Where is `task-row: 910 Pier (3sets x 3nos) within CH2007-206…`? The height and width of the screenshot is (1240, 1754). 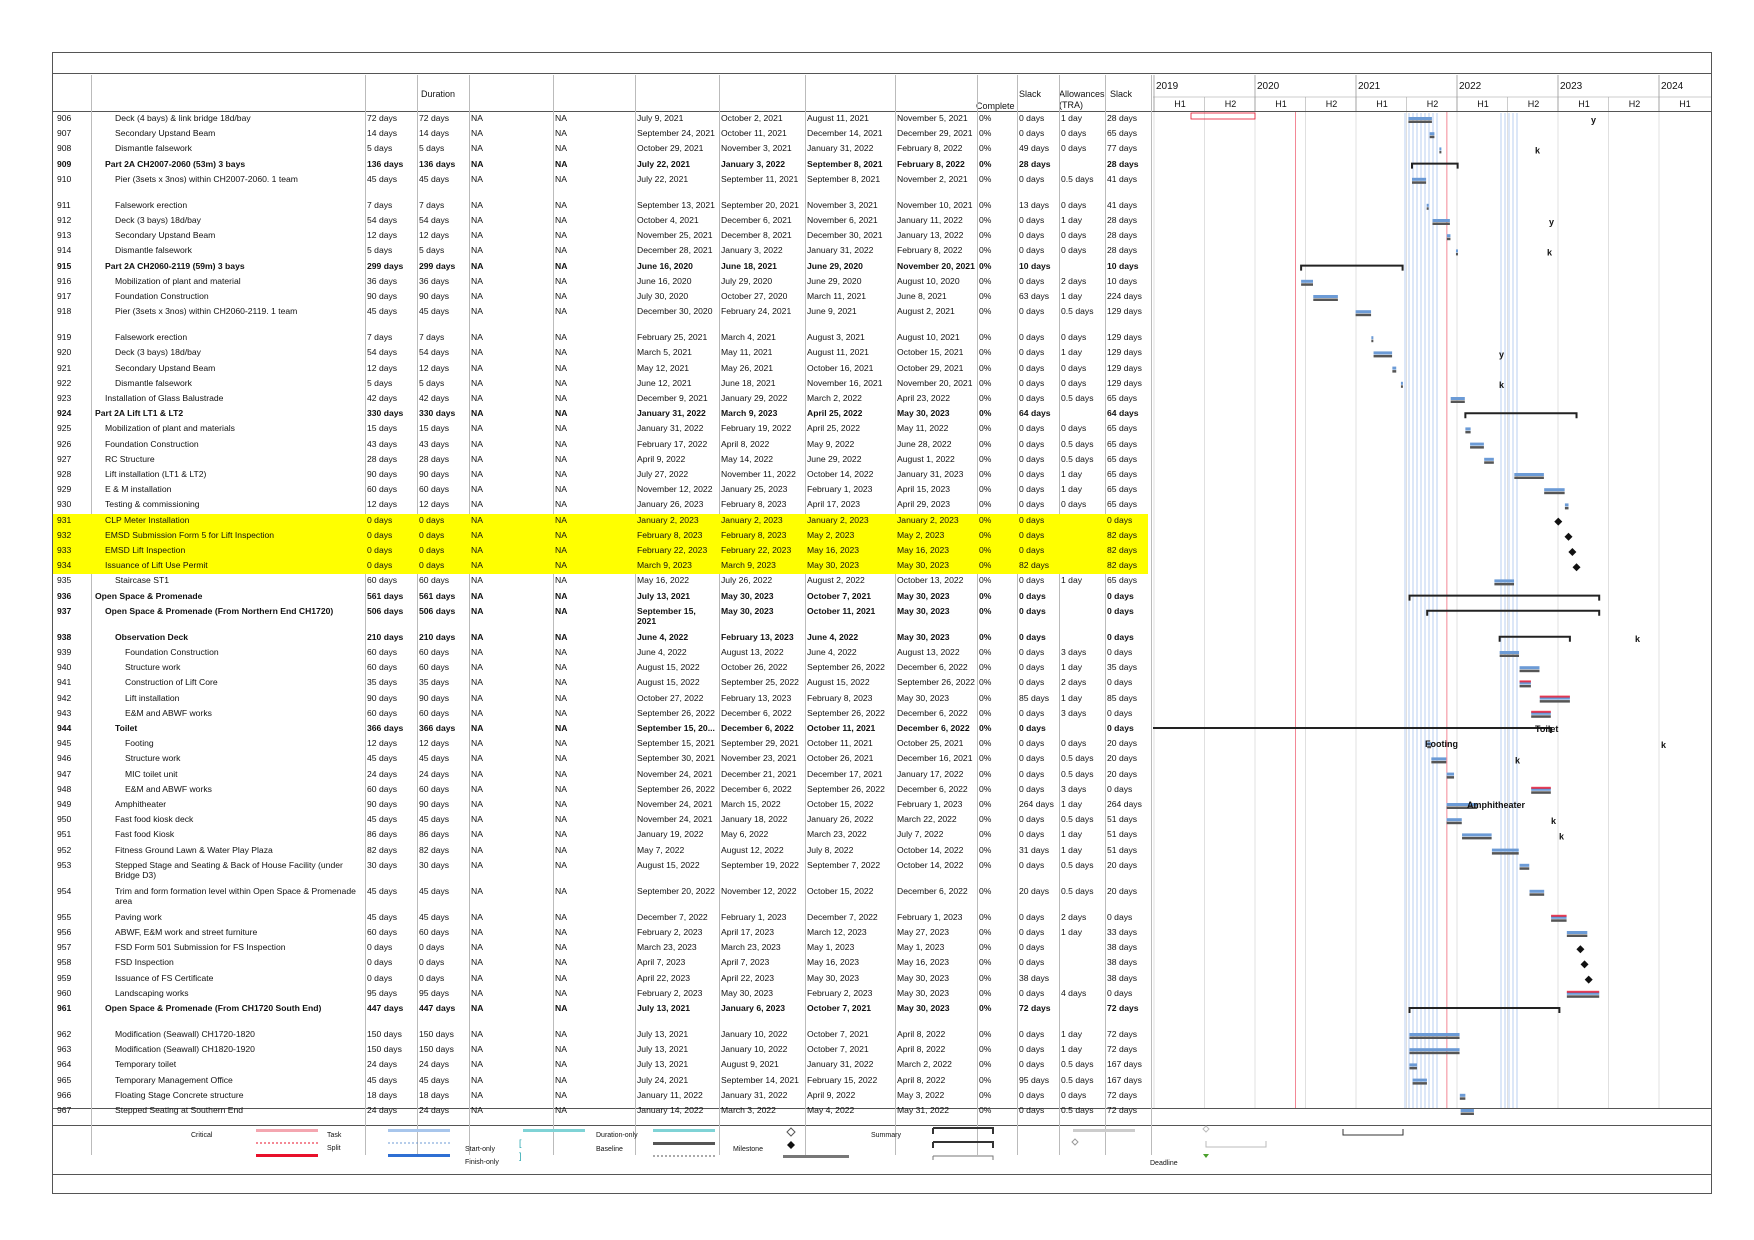 task-row: 910 Pier (3sets x 3nos) within CH2007-206… is located at coordinates (600, 186).